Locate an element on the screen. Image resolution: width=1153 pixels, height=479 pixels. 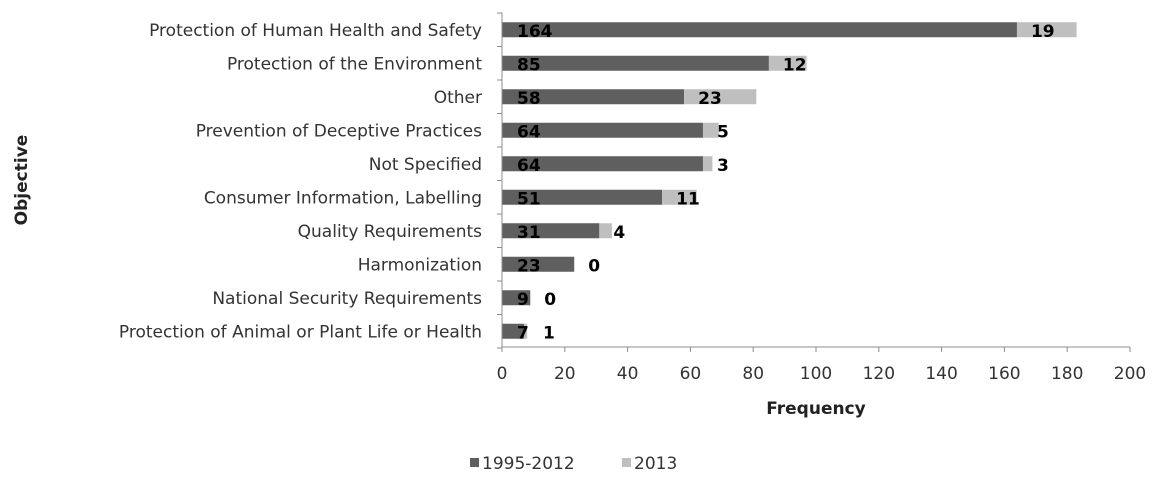
data-label: 51 is located at coordinates (529, 199).